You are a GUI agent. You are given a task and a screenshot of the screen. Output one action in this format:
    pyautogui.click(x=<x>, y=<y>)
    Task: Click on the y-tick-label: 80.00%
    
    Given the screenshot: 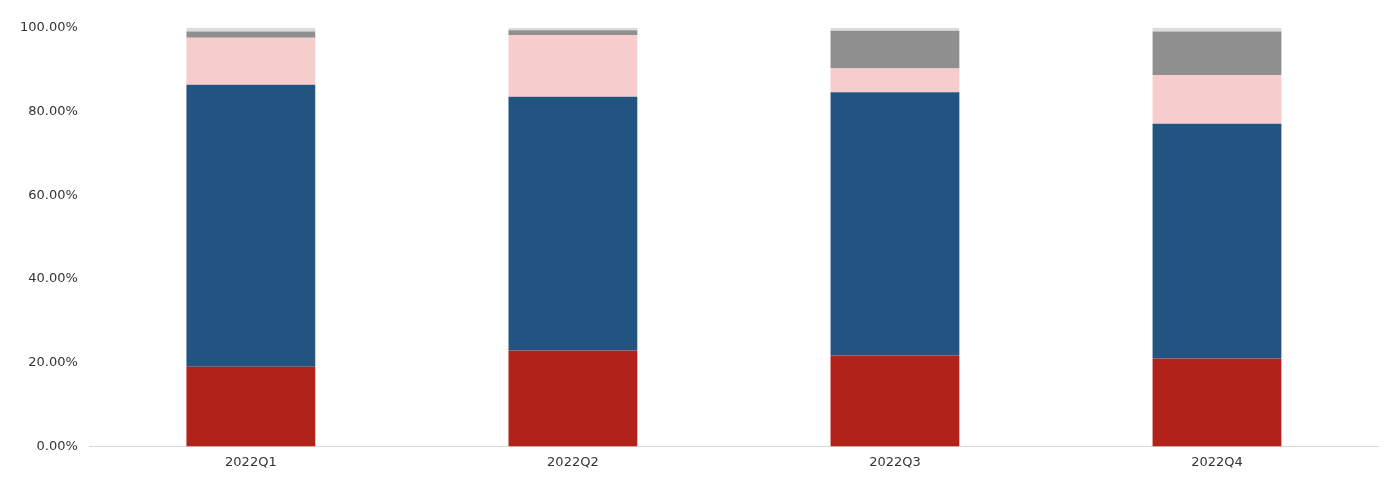 What is the action you would take?
    pyautogui.click(x=53, y=110)
    